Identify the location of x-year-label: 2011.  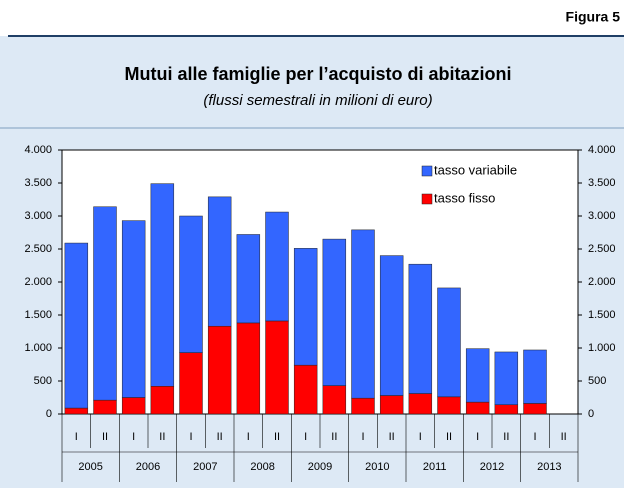
(435, 467).